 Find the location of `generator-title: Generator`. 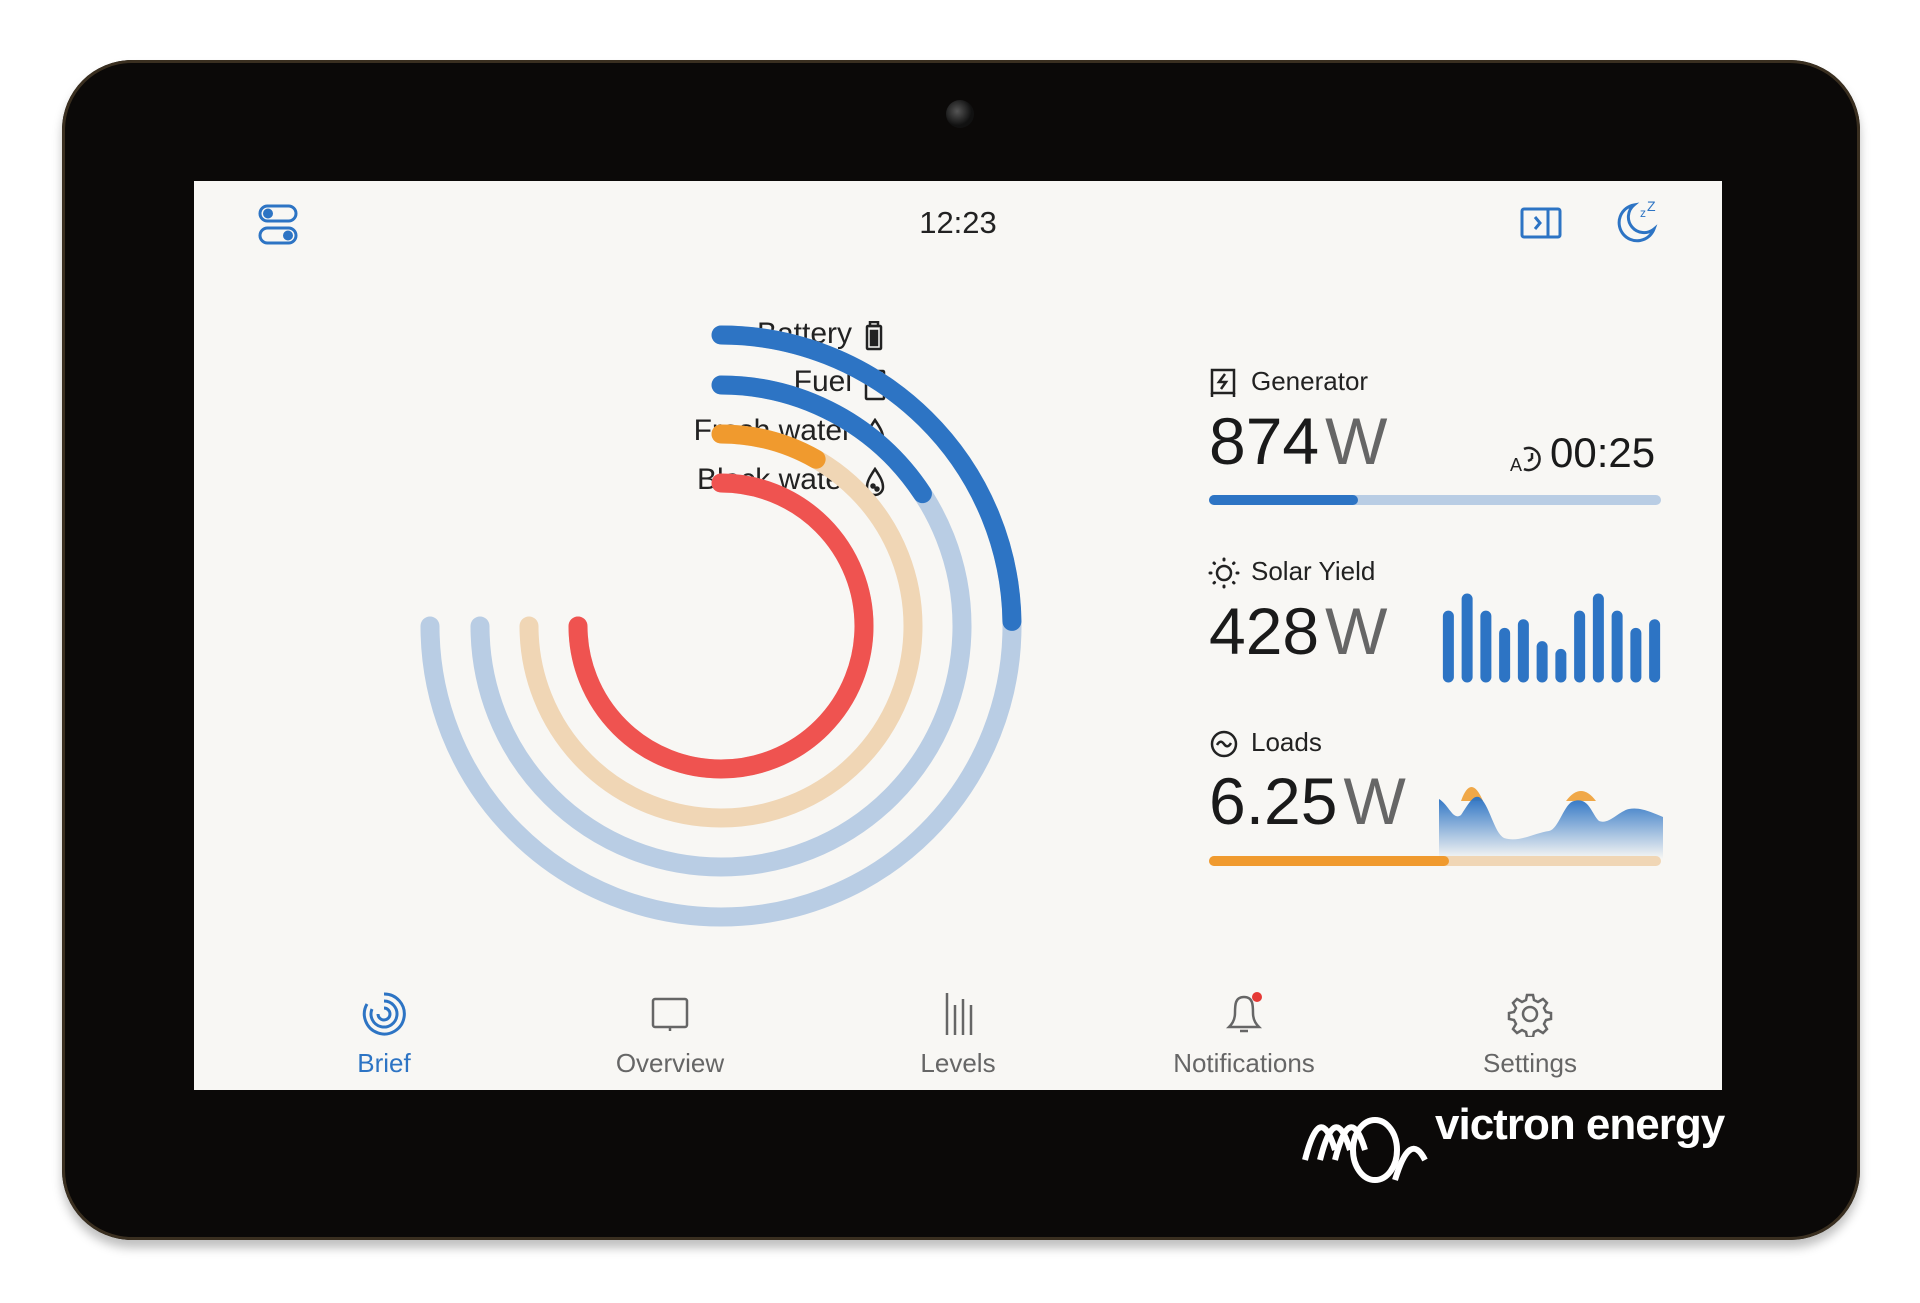

generator-title: Generator is located at coordinates (1310, 381).